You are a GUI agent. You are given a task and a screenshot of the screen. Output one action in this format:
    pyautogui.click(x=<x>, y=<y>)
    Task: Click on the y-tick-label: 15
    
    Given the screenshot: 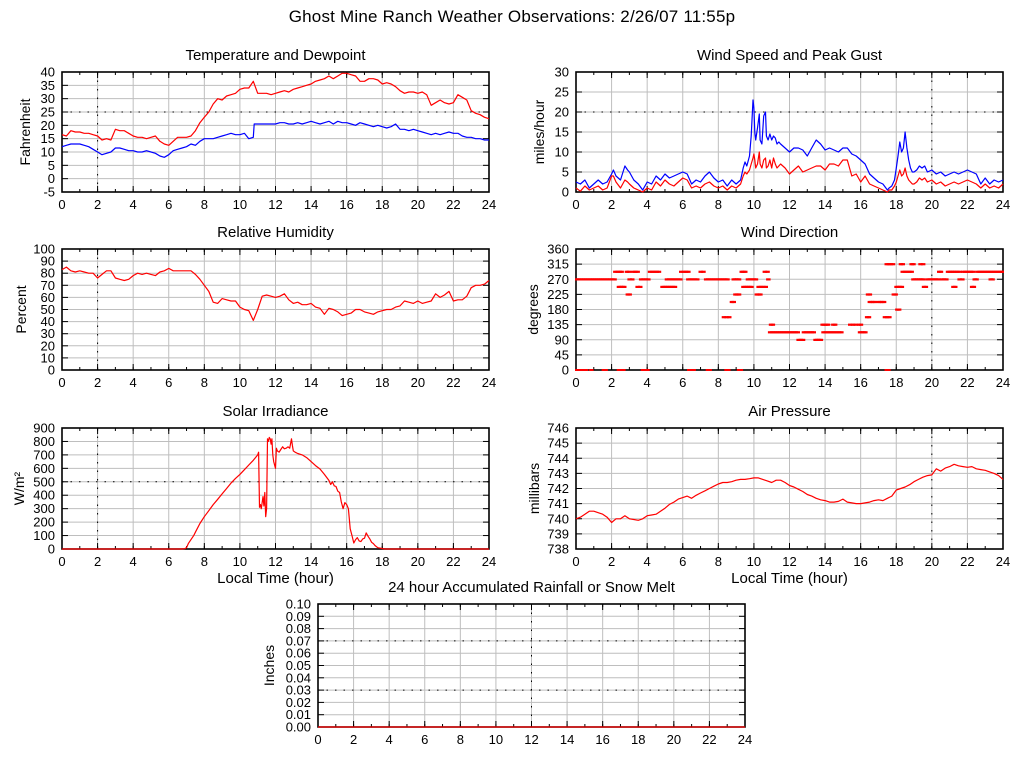 What is the action you would take?
    pyautogui.click(x=48, y=138)
    